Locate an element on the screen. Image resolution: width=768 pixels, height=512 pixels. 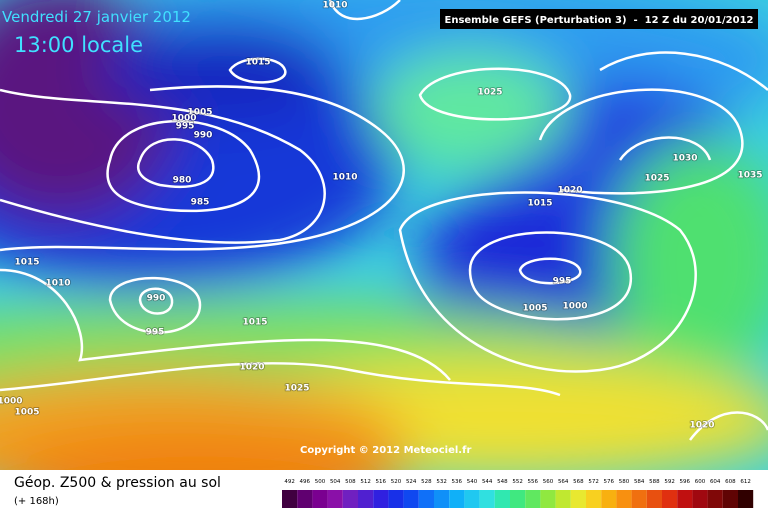
legend-label: 568 is located at coordinates (578, 482).